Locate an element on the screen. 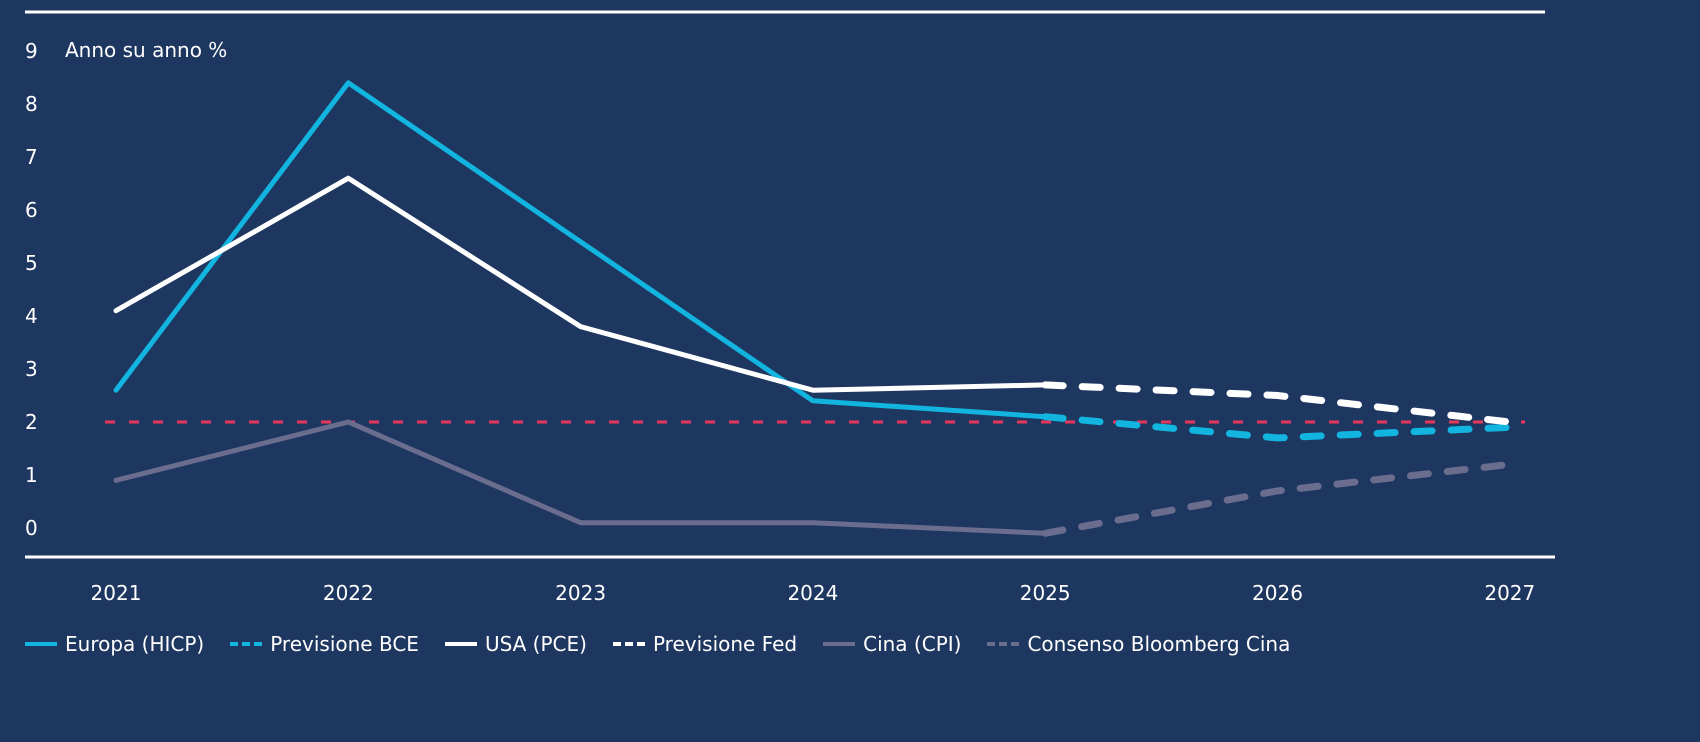 This screenshot has width=1700, height=742. y-tick-label: 4 is located at coordinates (31, 316).